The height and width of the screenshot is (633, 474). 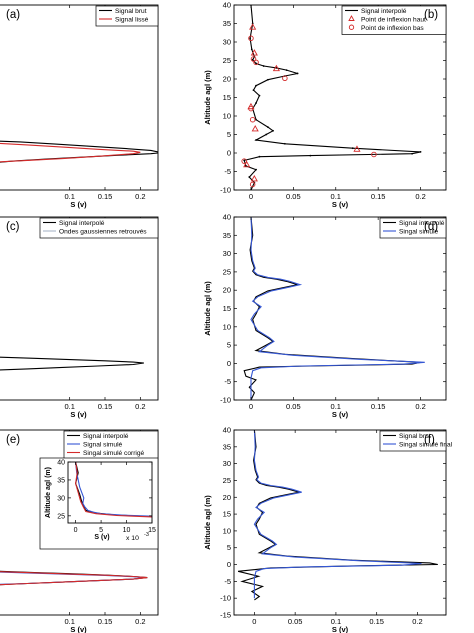 I want to click on legend-label: Point de inflexion haut, so click(x=393, y=20).